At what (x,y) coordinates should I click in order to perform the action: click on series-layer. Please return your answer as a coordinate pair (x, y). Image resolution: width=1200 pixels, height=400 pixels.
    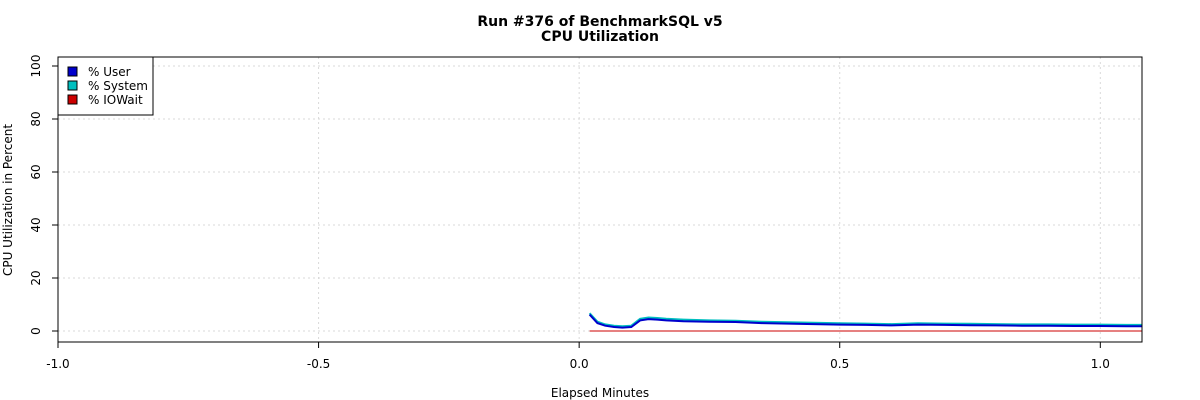
    Looking at the image, I should click on (865, 322).